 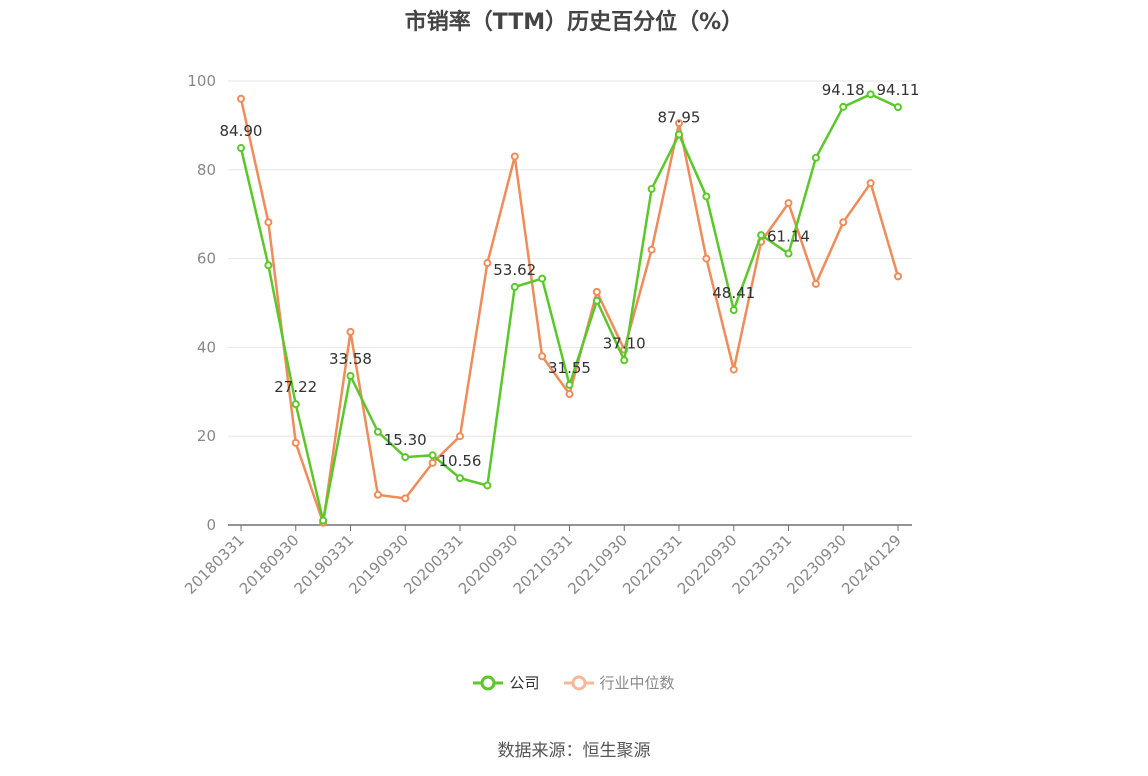 What do you see at coordinates (201, 81) in the screenshot?
I see `y-tick-label: 100` at bounding box center [201, 81].